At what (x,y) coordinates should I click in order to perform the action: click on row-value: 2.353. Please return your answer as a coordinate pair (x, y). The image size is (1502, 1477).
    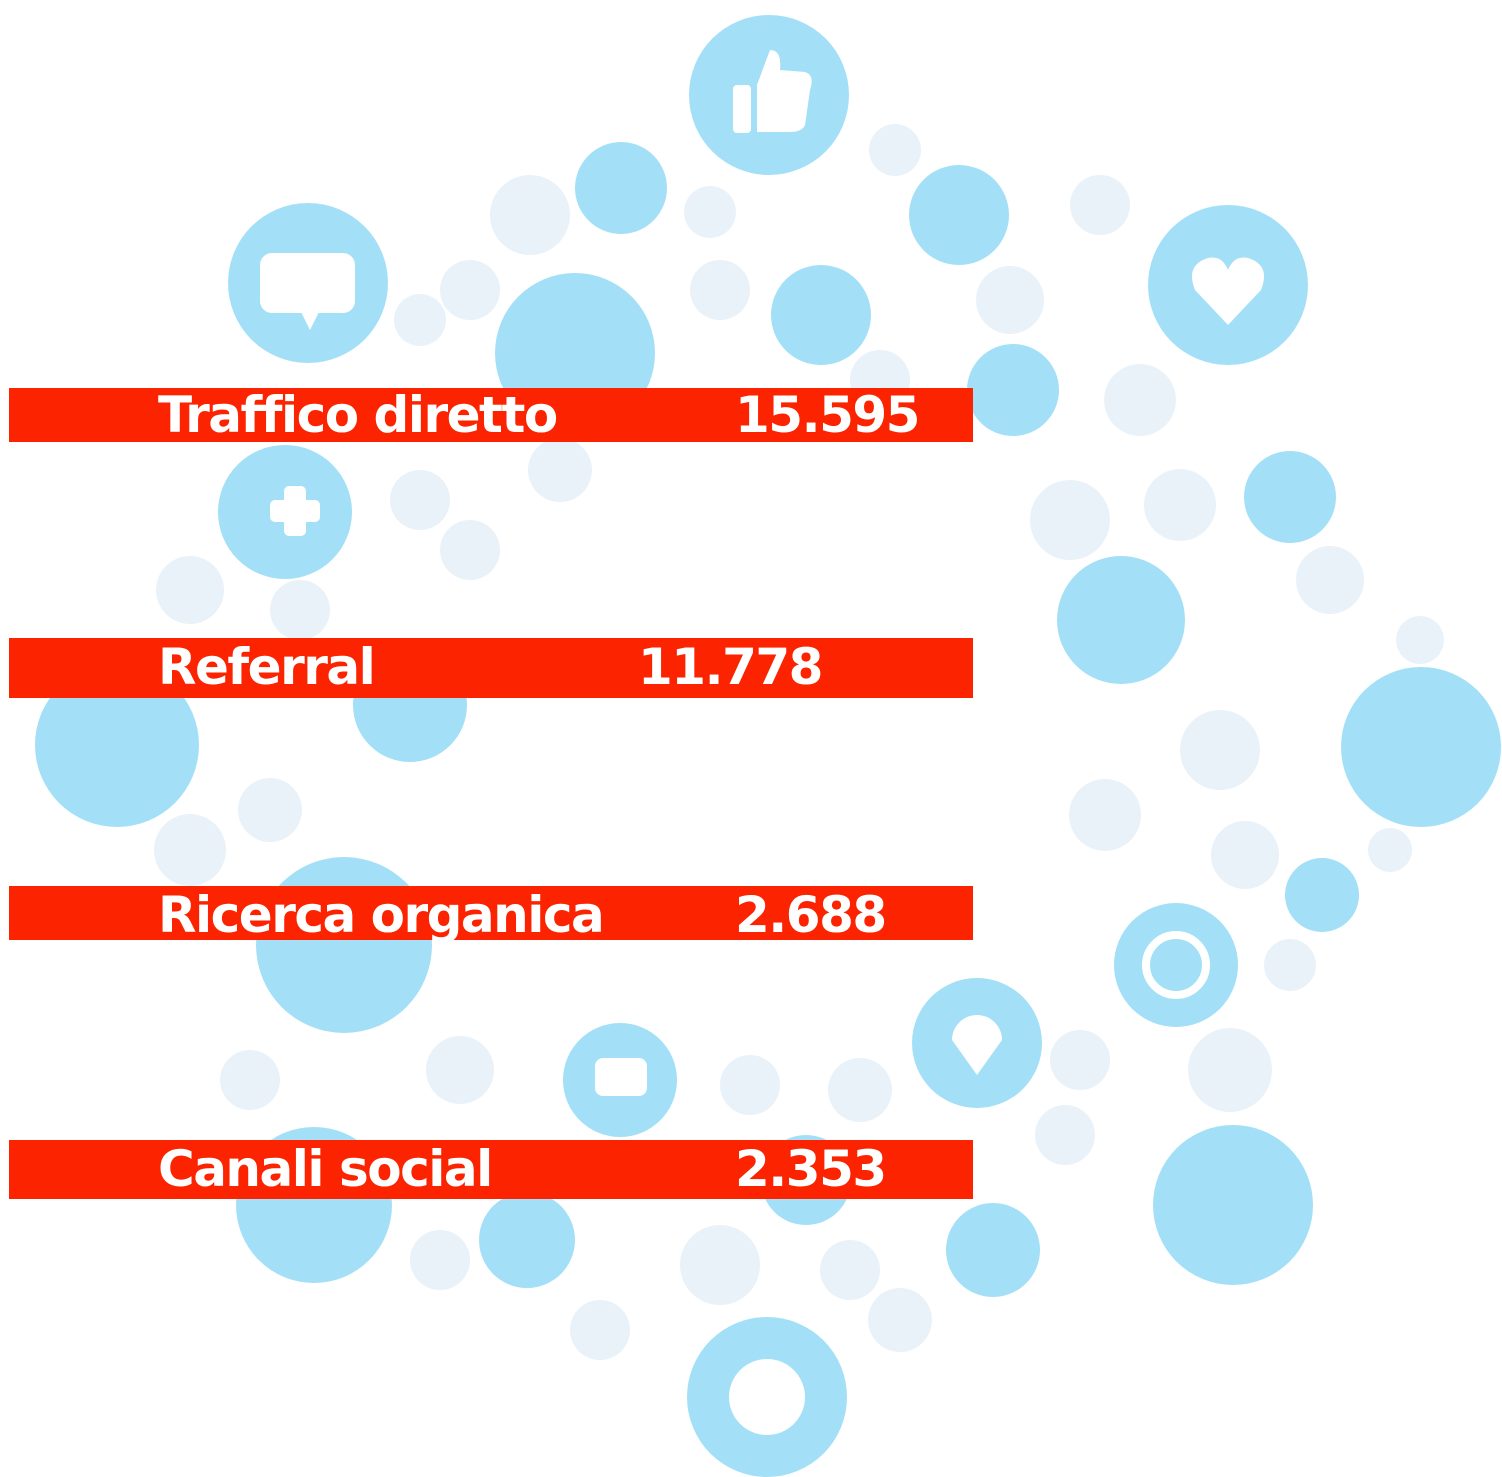
    Looking at the image, I should click on (810, 1169).